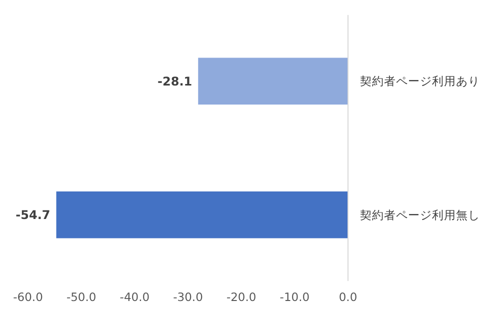 This screenshot has width=480, height=314. I want to click on y-tick-label: 契約者ページ利用あり, so click(420, 81).